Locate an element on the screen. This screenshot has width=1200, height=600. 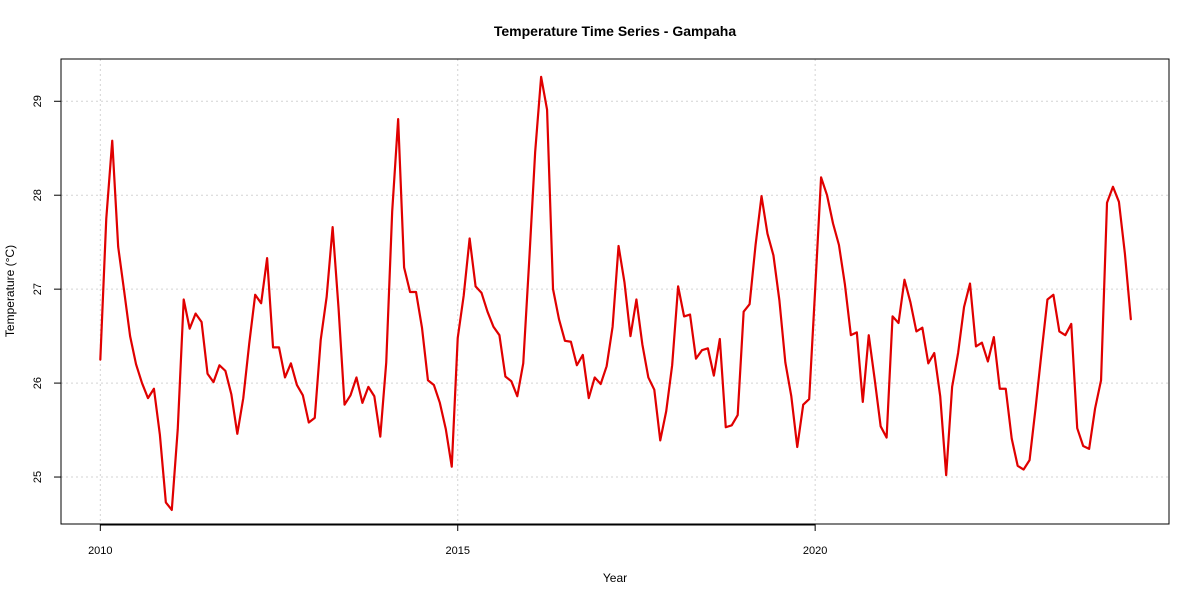
x-axis-label: Year is located at coordinates (615, 578).